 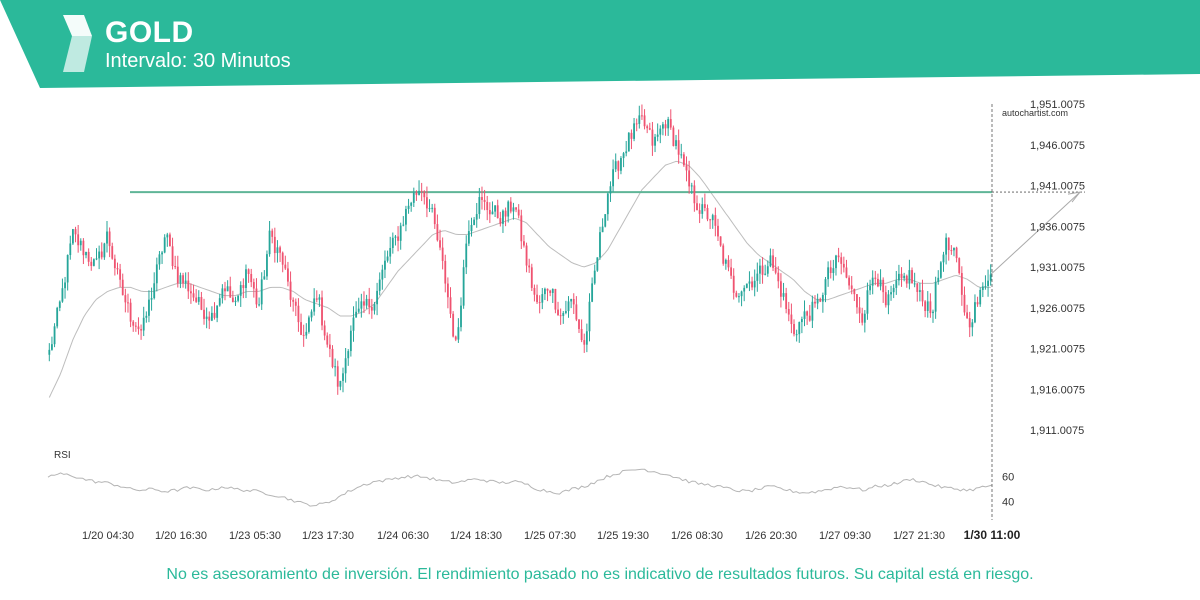 I want to click on y-tick-label: 1,921.0075, so click(x=1057, y=350).